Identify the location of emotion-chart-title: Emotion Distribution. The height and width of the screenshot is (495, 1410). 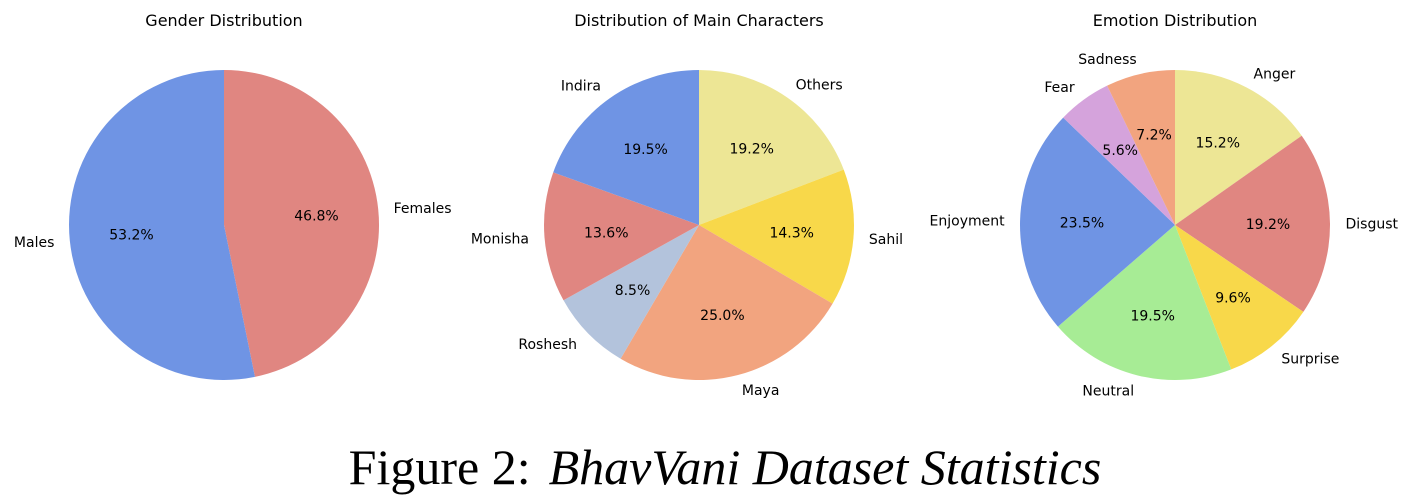
(1175, 20).